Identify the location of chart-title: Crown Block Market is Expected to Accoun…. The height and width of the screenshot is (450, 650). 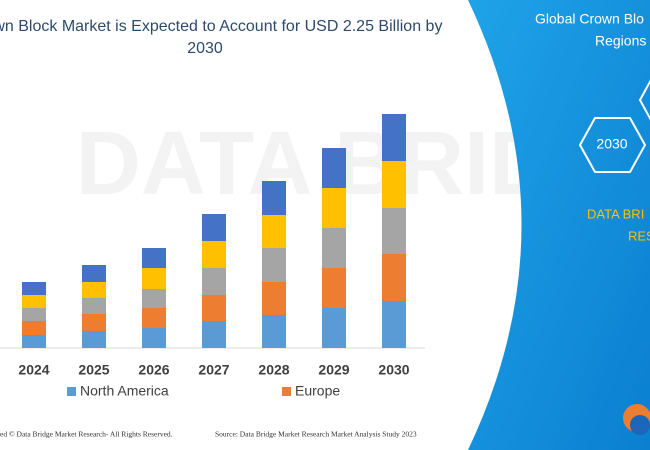
(221, 37).